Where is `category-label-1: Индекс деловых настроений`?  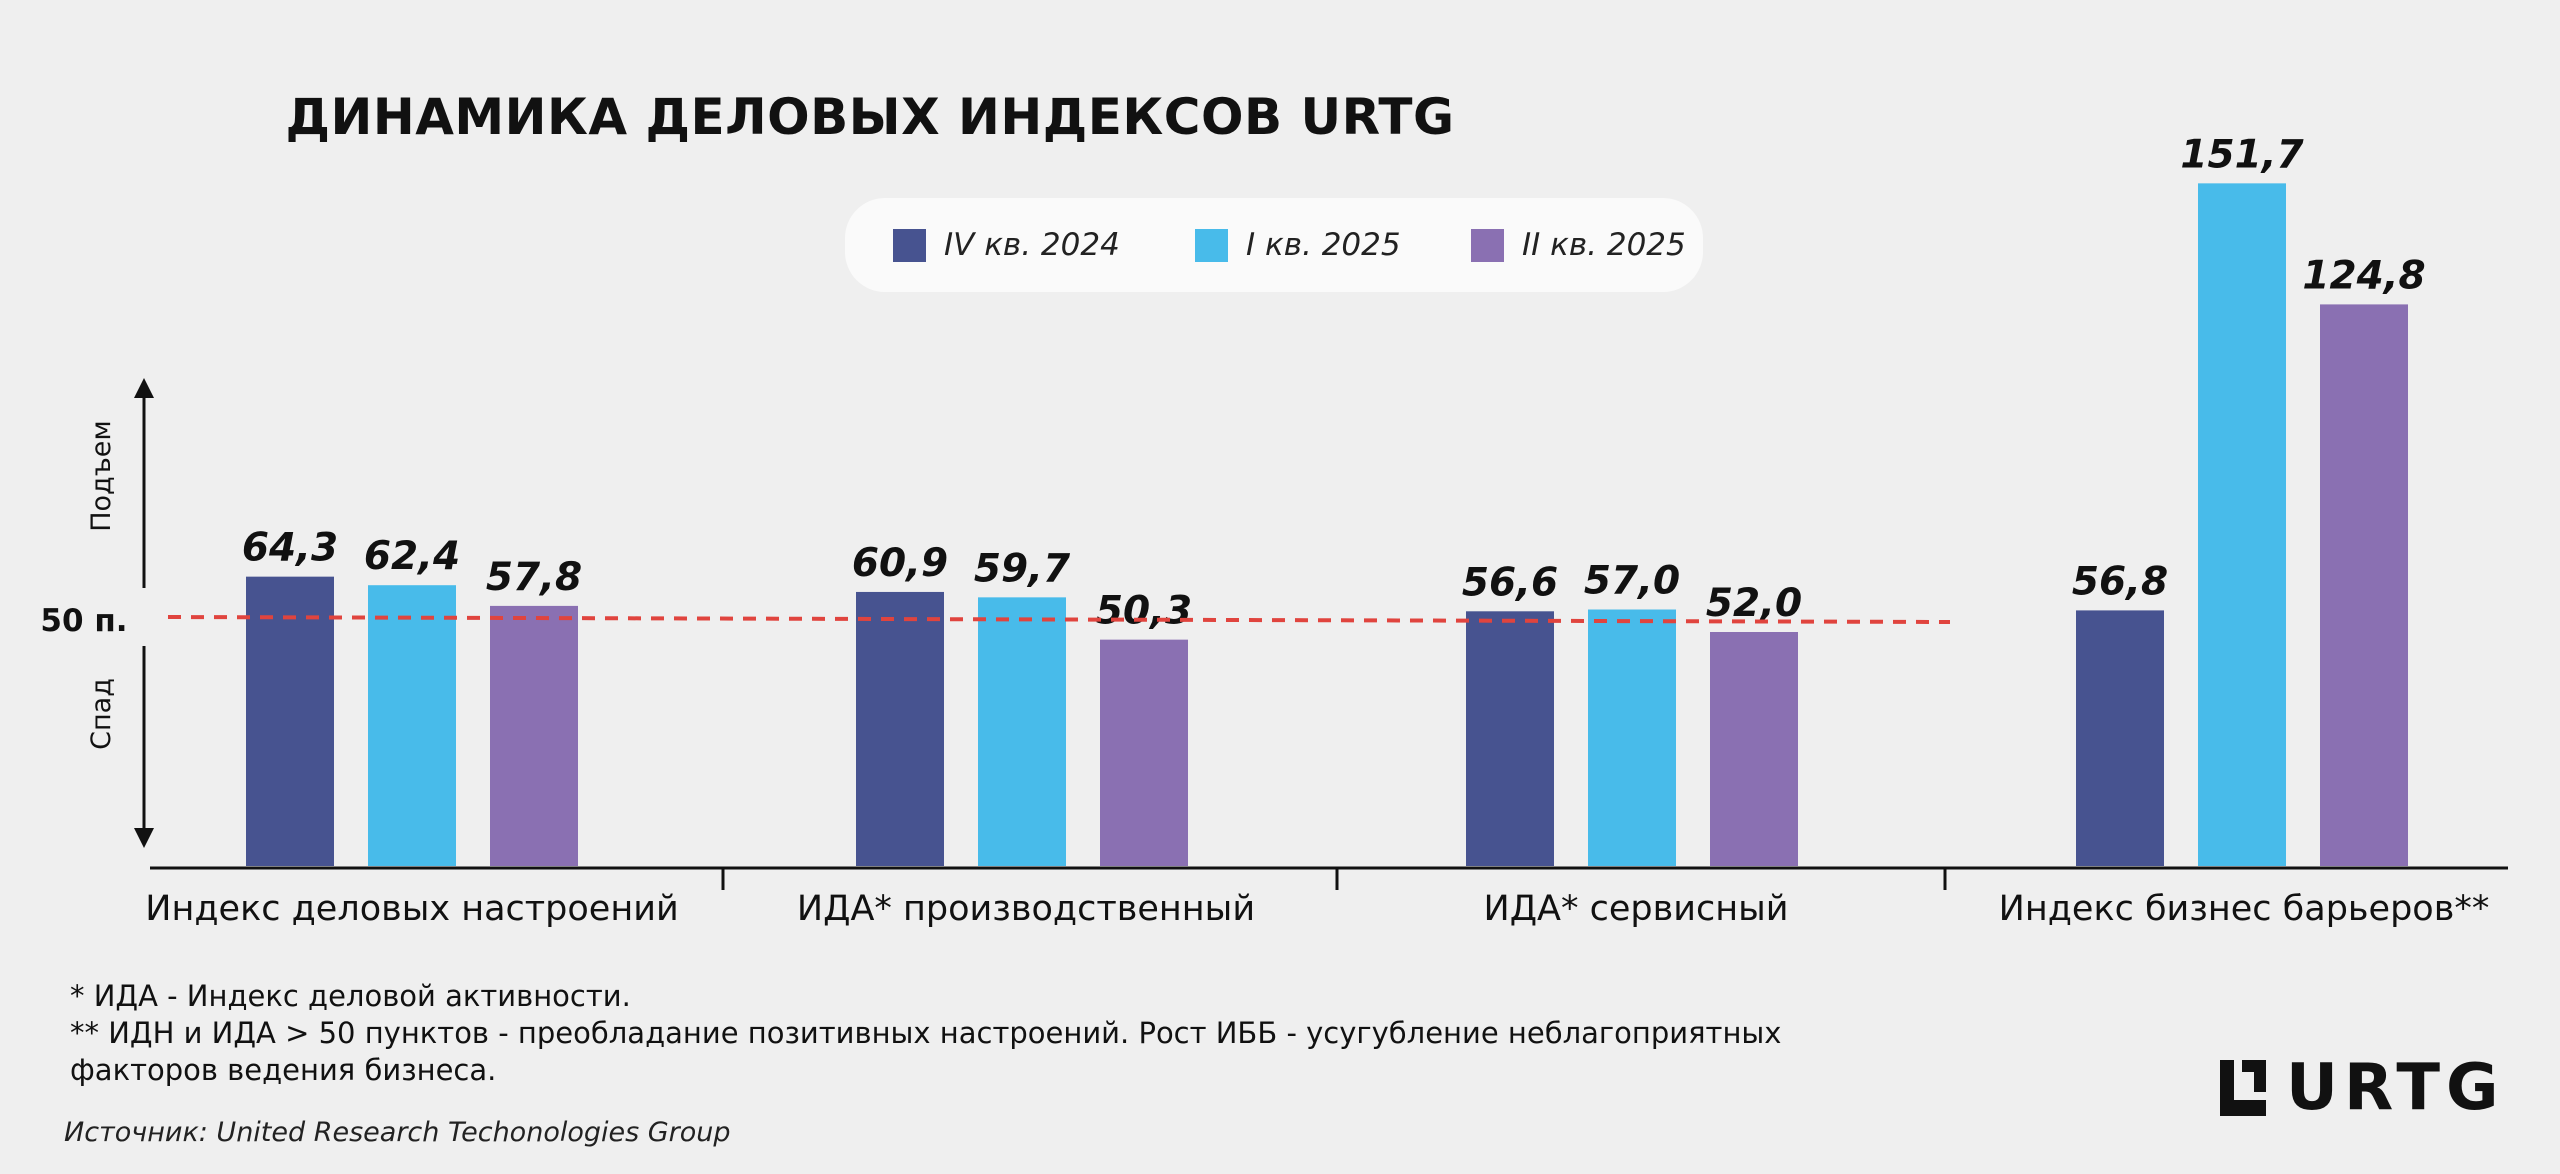 category-label-1: Индекс деловых настроений is located at coordinates (411, 909).